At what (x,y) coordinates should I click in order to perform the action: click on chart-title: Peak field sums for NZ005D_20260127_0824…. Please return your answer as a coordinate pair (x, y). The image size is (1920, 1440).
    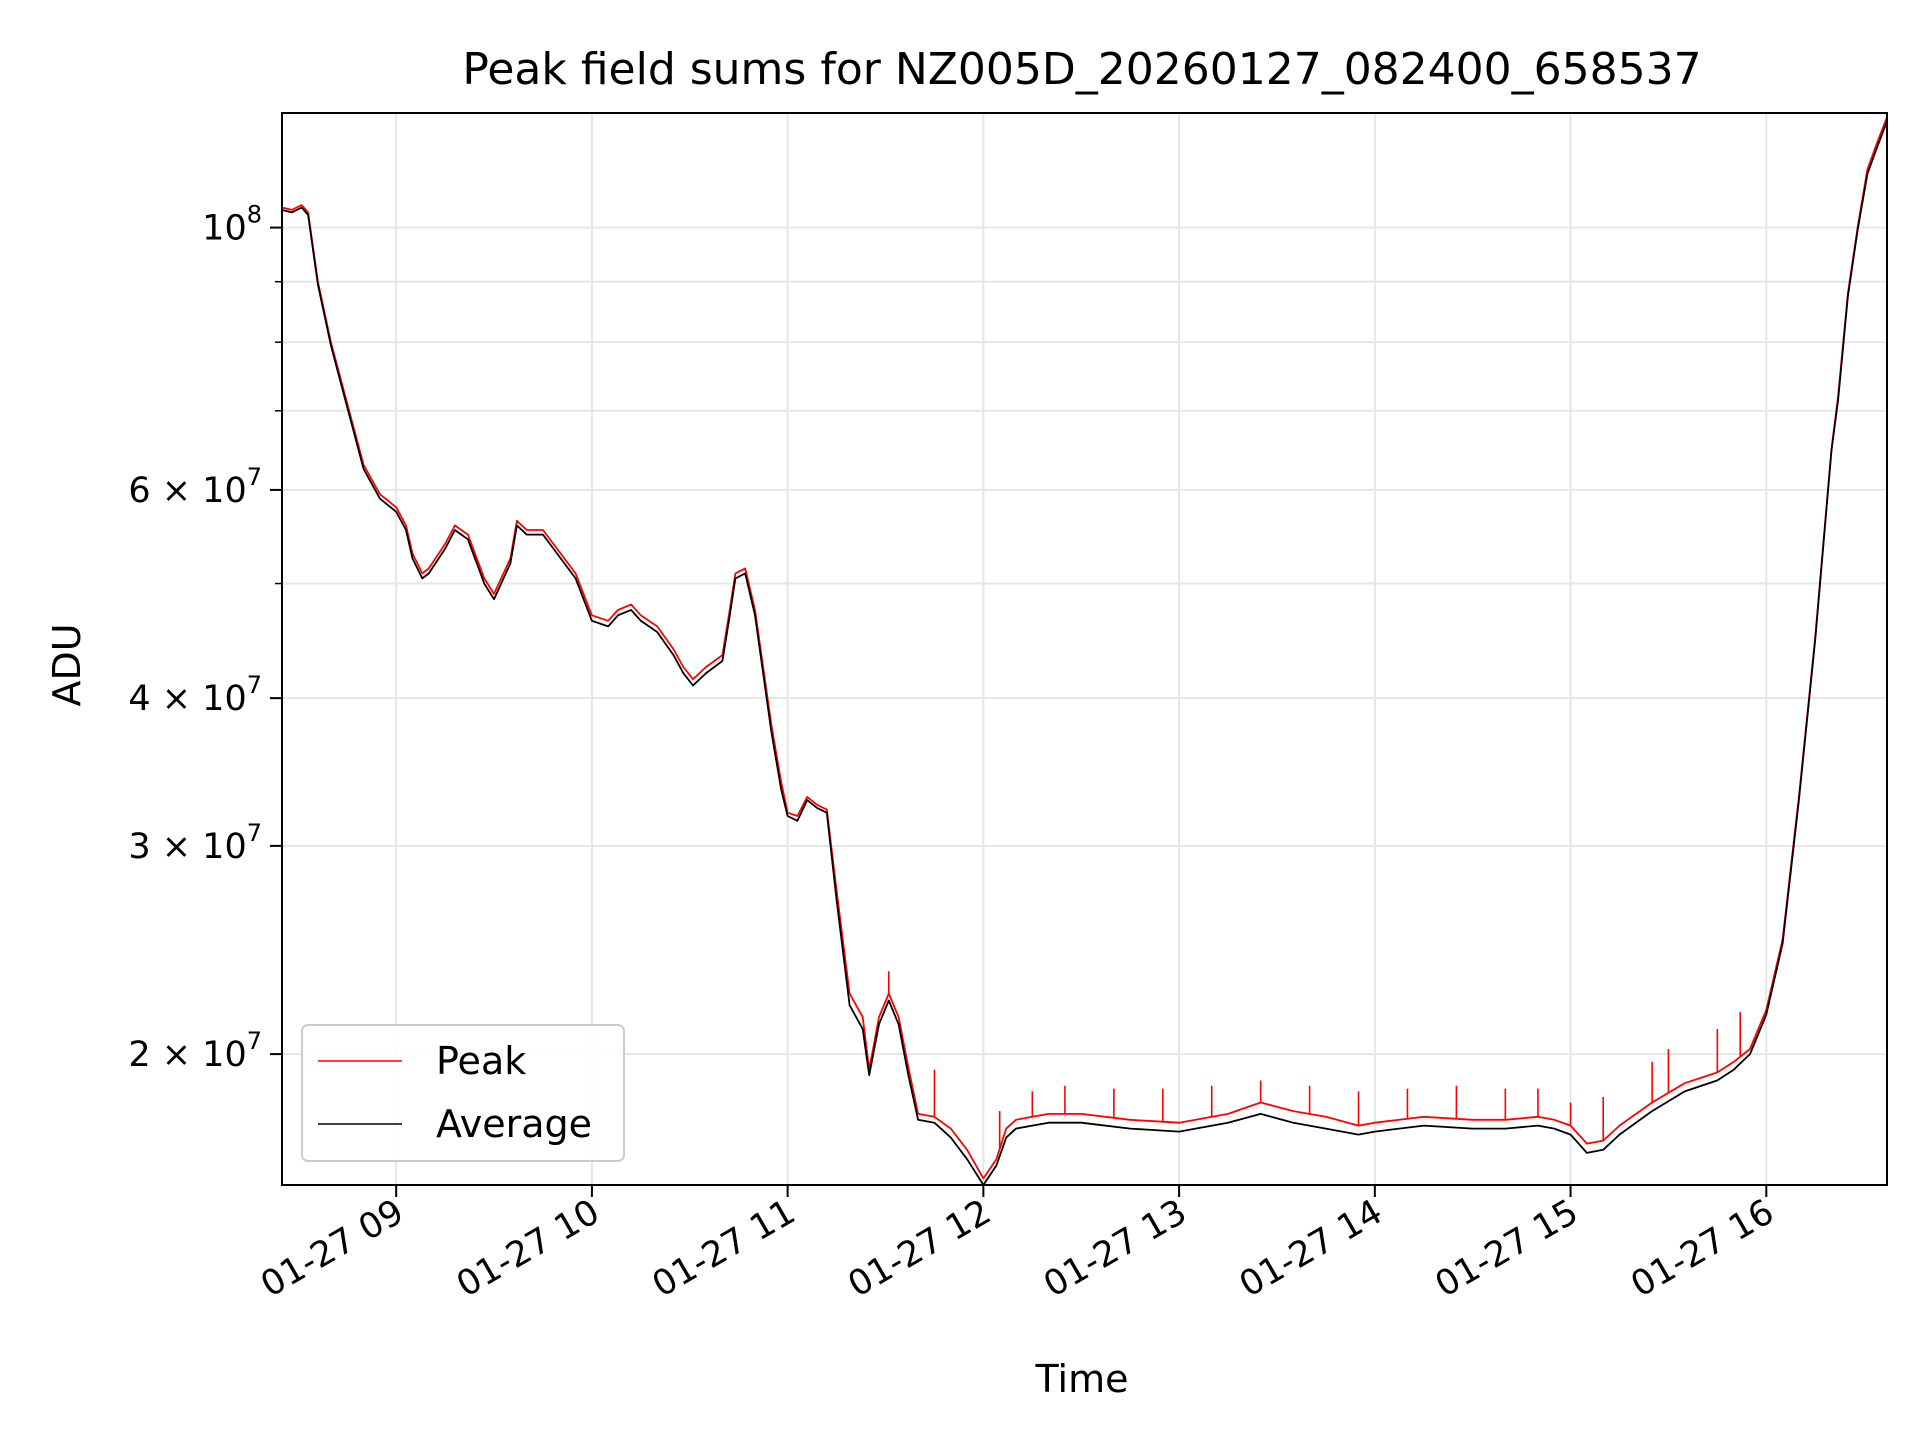
    Looking at the image, I should click on (1081, 69).